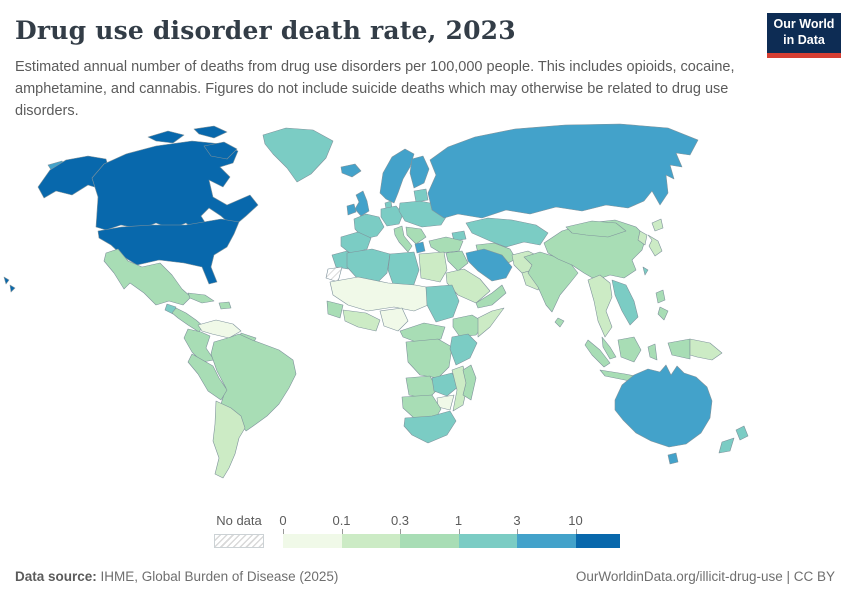 The width and height of the screenshot is (850, 600). What do you see at coordinates (804, 24) in the screenshot?
I see `owid-logo-line1: Our World` at bounding box center [804, 24].